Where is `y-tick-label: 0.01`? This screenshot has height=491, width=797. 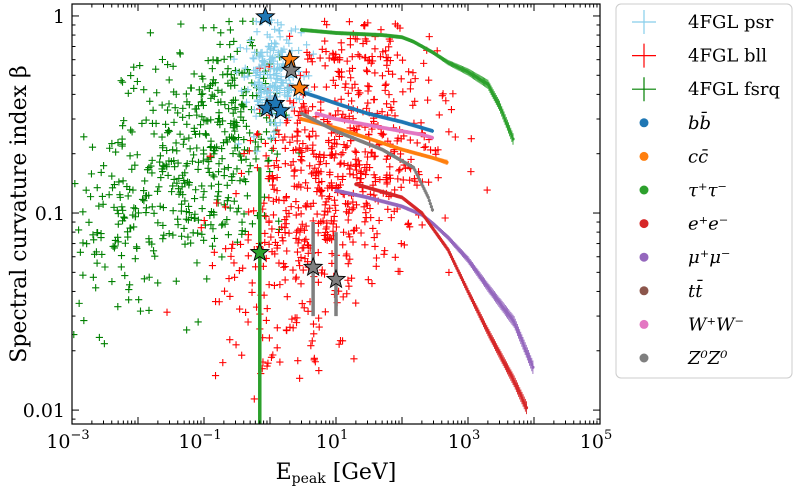
y-tick-label: 0.01 is located at coordinates (44, 411).